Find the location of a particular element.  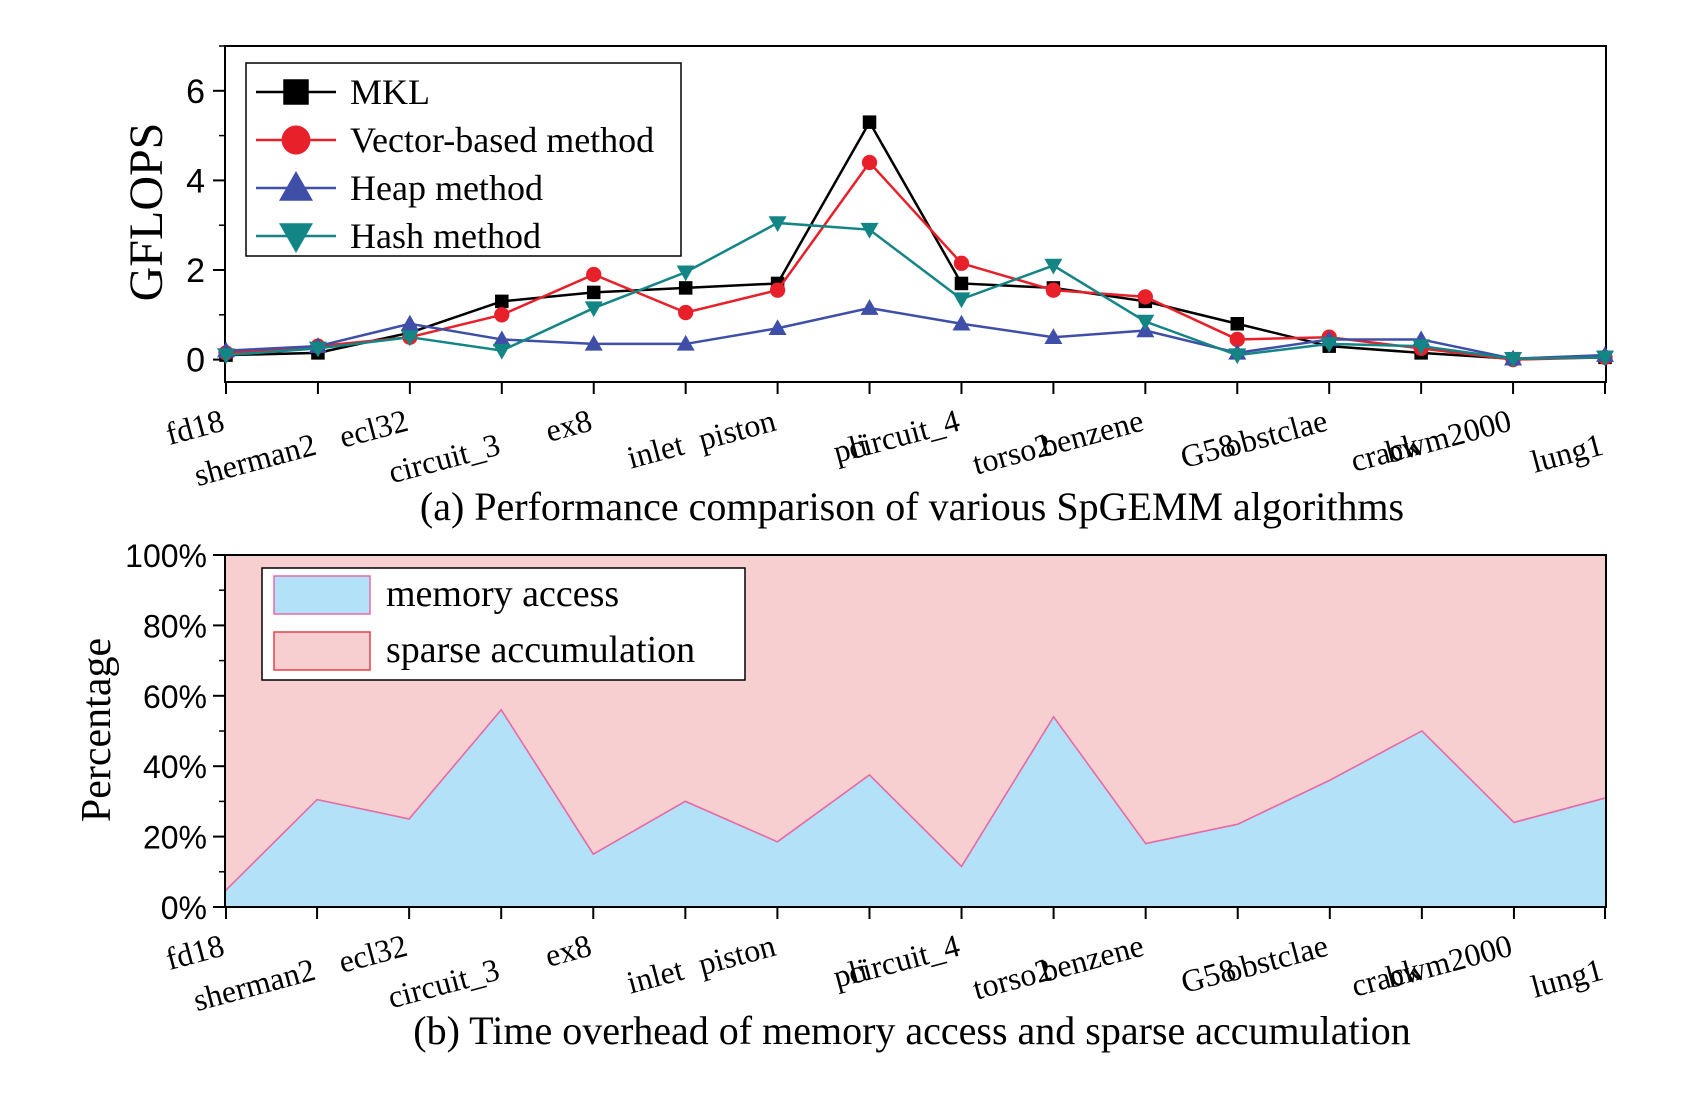

x-tick-label-a: lung1 is located at coordinates (1567, 453).